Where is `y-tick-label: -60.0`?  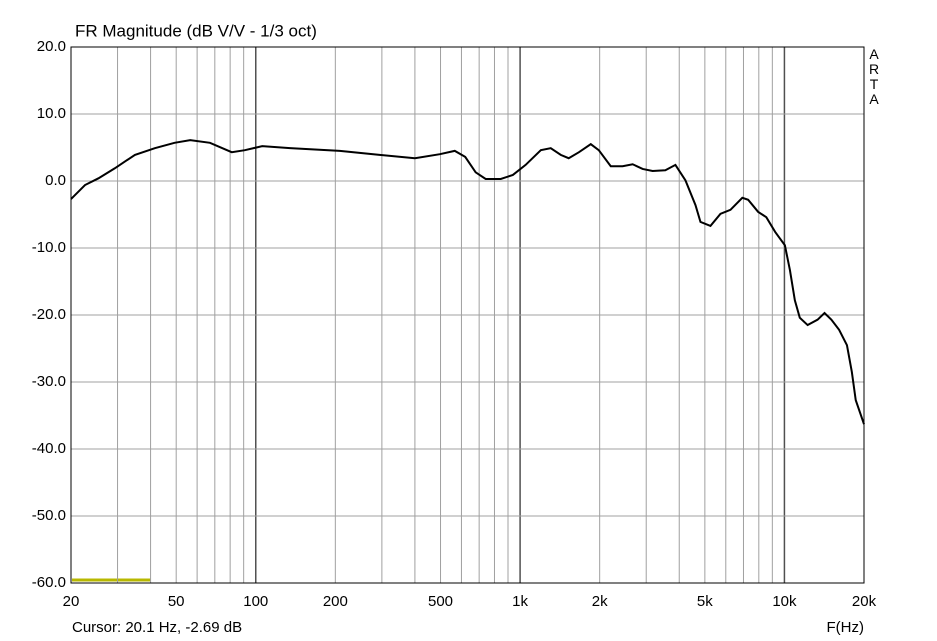
y-tick-label: -60.0 is located at coordinates (49, 582).